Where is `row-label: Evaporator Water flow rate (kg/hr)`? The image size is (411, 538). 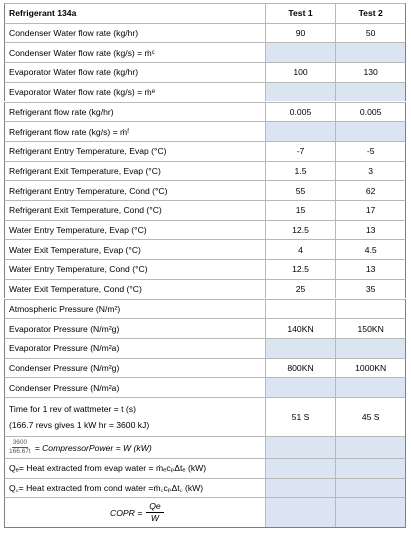
row-label: Evaporator Water flow rate (kg/hr) is located at coordinates (135, 72).